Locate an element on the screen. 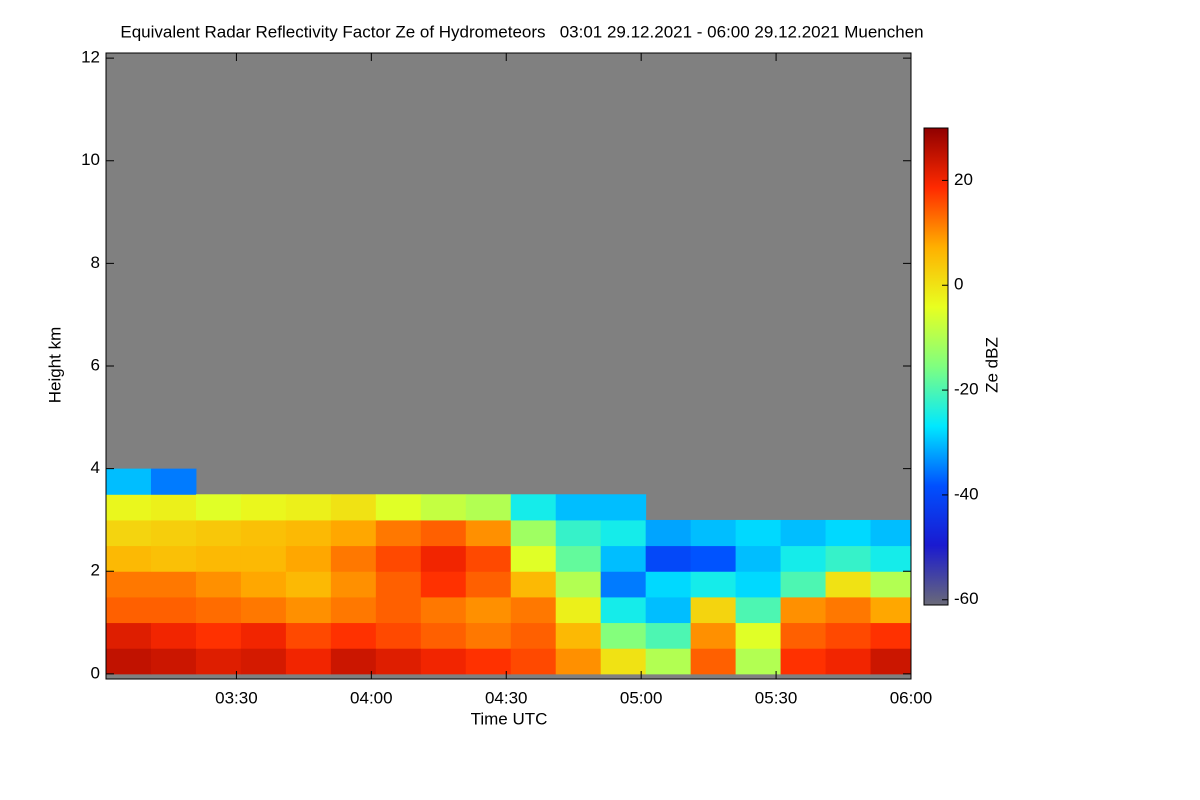  y-tick-label: 2 is located at coordinates (95, 570).